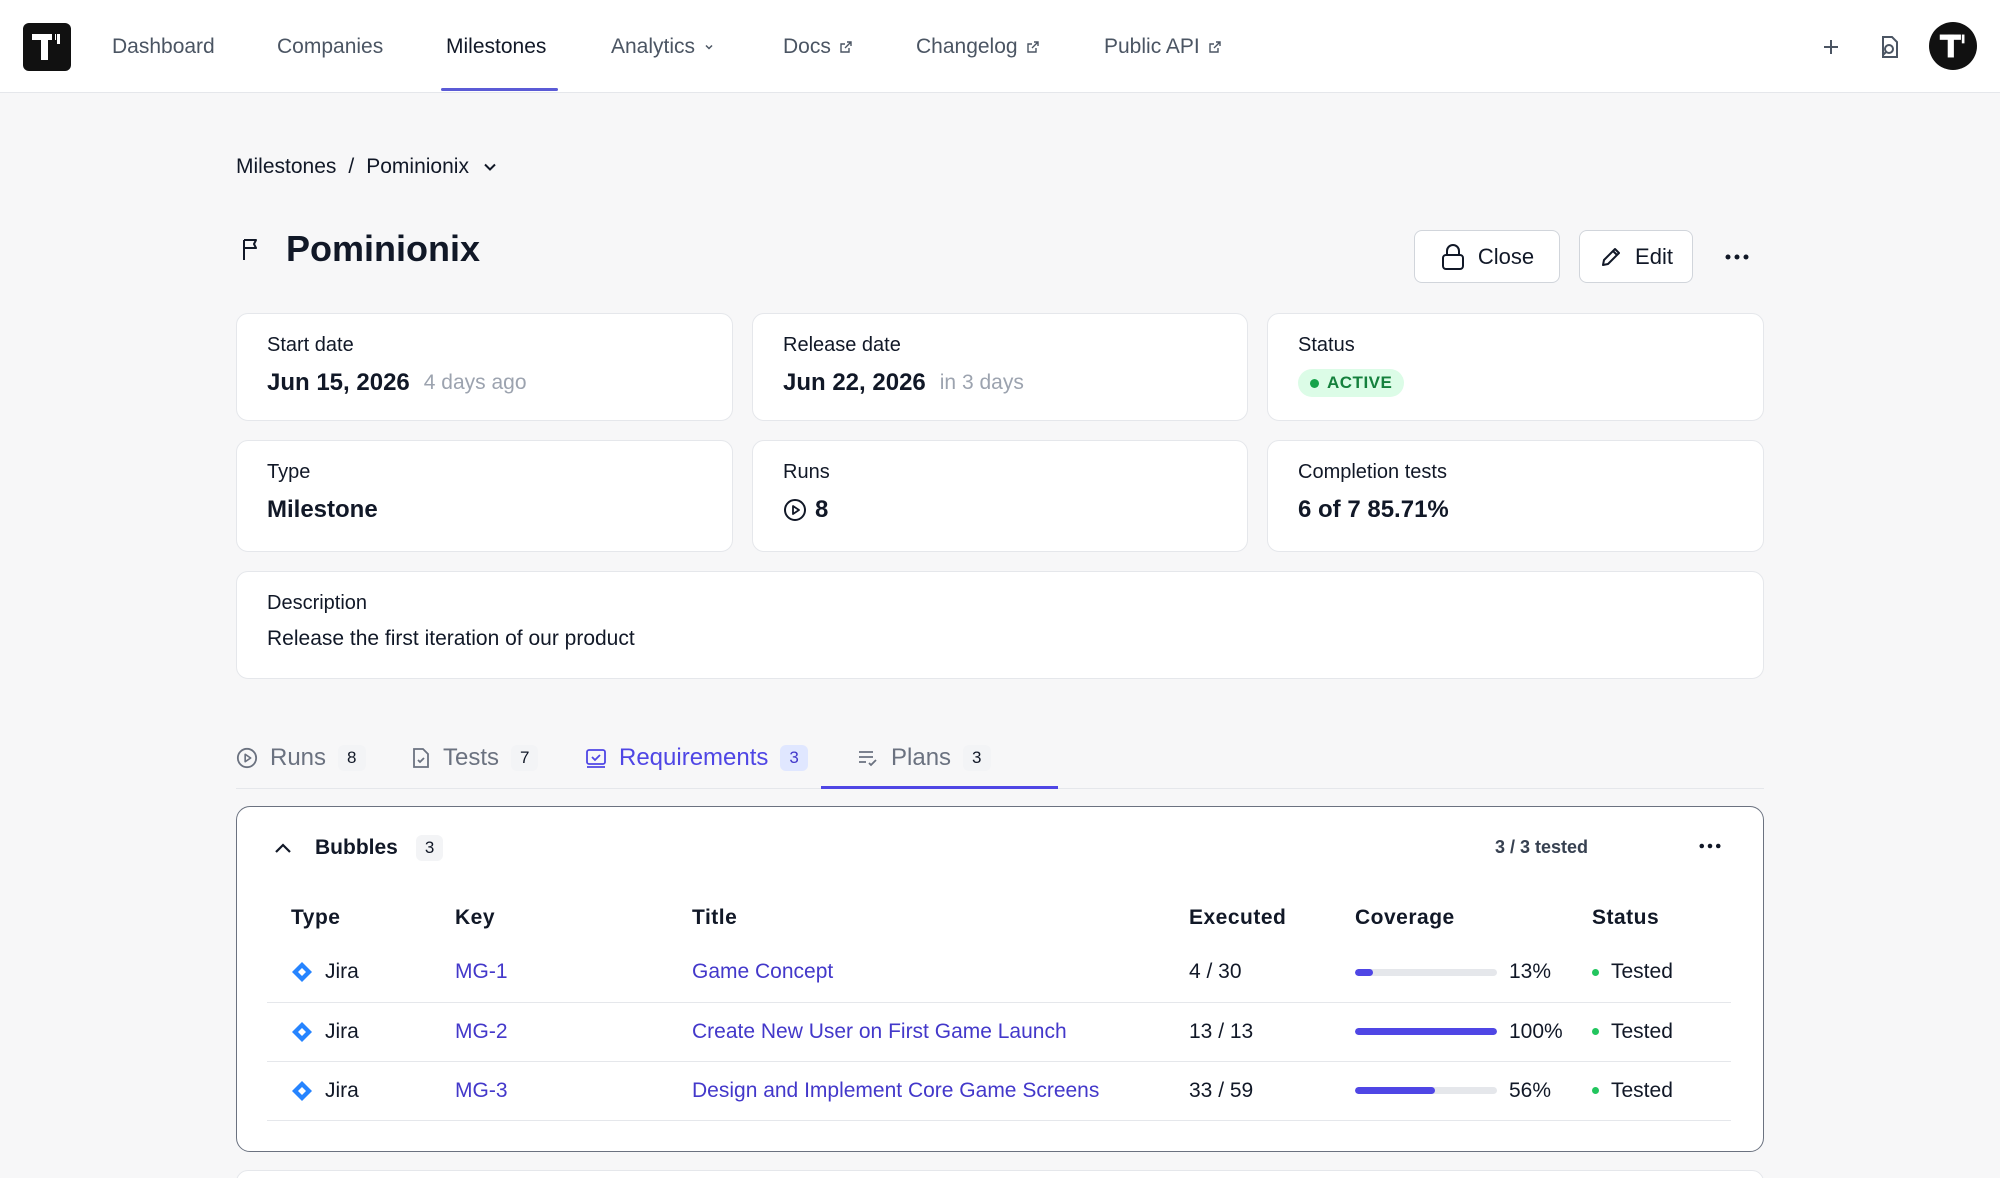 This screenshot has height=1178, width=2000. Describe the element at coordinates (342, 1090) in the screenshot. I see `type-text: Jira` at that location.